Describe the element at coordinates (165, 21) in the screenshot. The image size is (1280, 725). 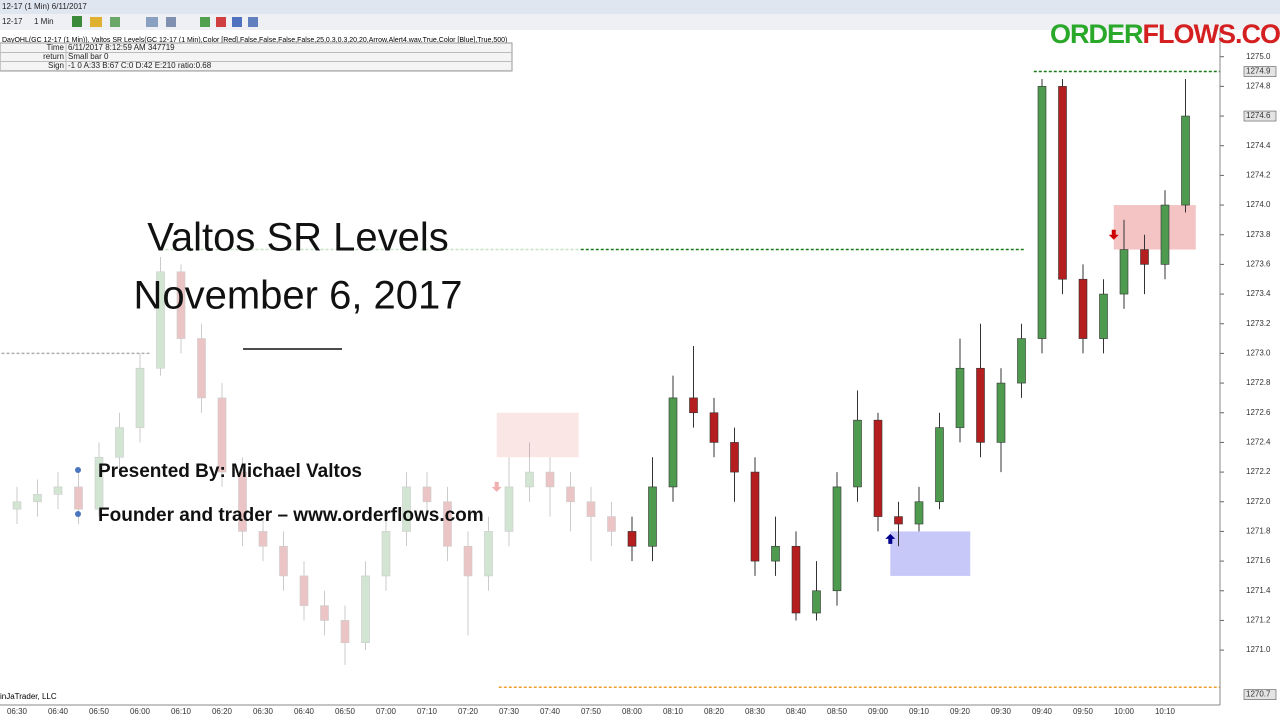
I see `toolbar-icons` at that location.